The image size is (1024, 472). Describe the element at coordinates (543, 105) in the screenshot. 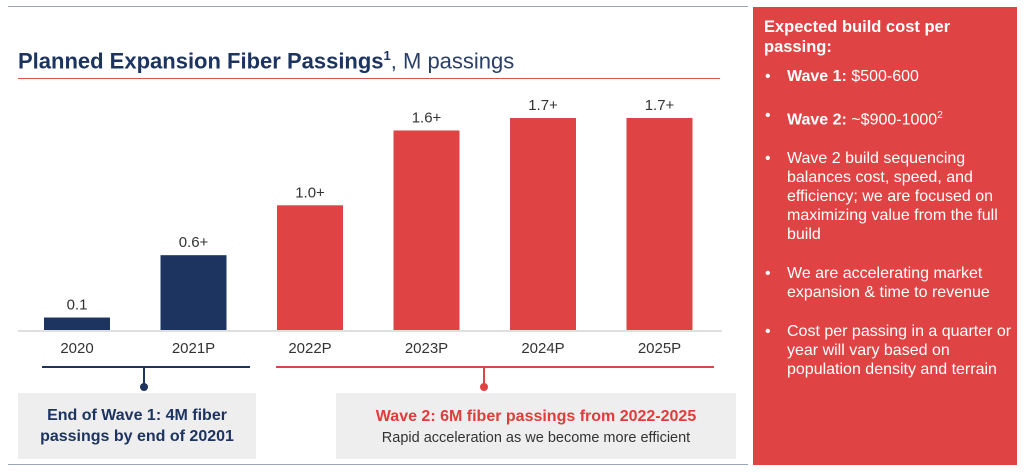

I see `bar-value-label-2024P: 1.7+` at that location.